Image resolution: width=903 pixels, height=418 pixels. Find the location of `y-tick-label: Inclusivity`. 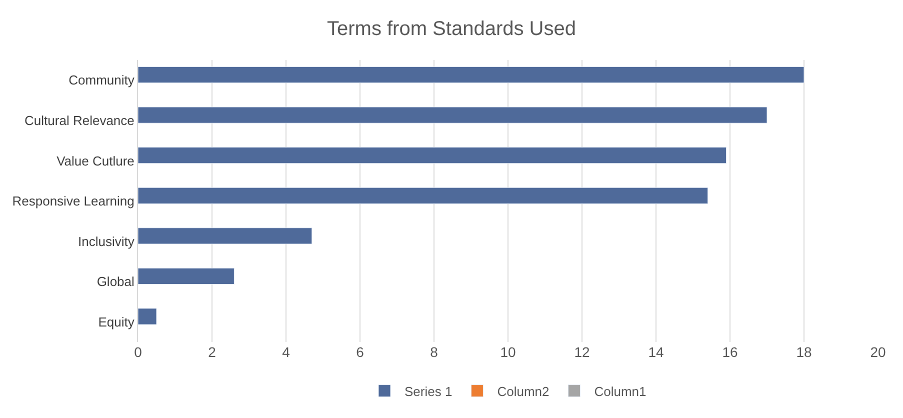

y-tick-label: Inclusivity is located at coordinates (106, 241).